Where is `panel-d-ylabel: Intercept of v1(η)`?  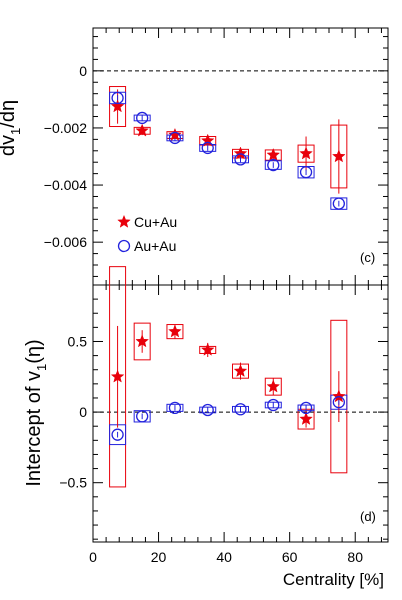 panel-d-ylabel: Intercept of v1(η) is located at coordinates (36, 412).